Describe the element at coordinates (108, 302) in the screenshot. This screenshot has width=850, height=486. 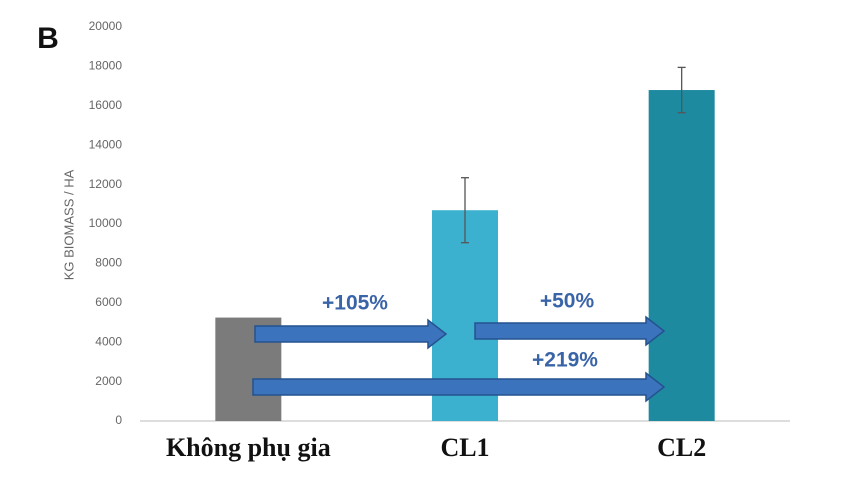
I see `y-tick-label: 6000` at that location.